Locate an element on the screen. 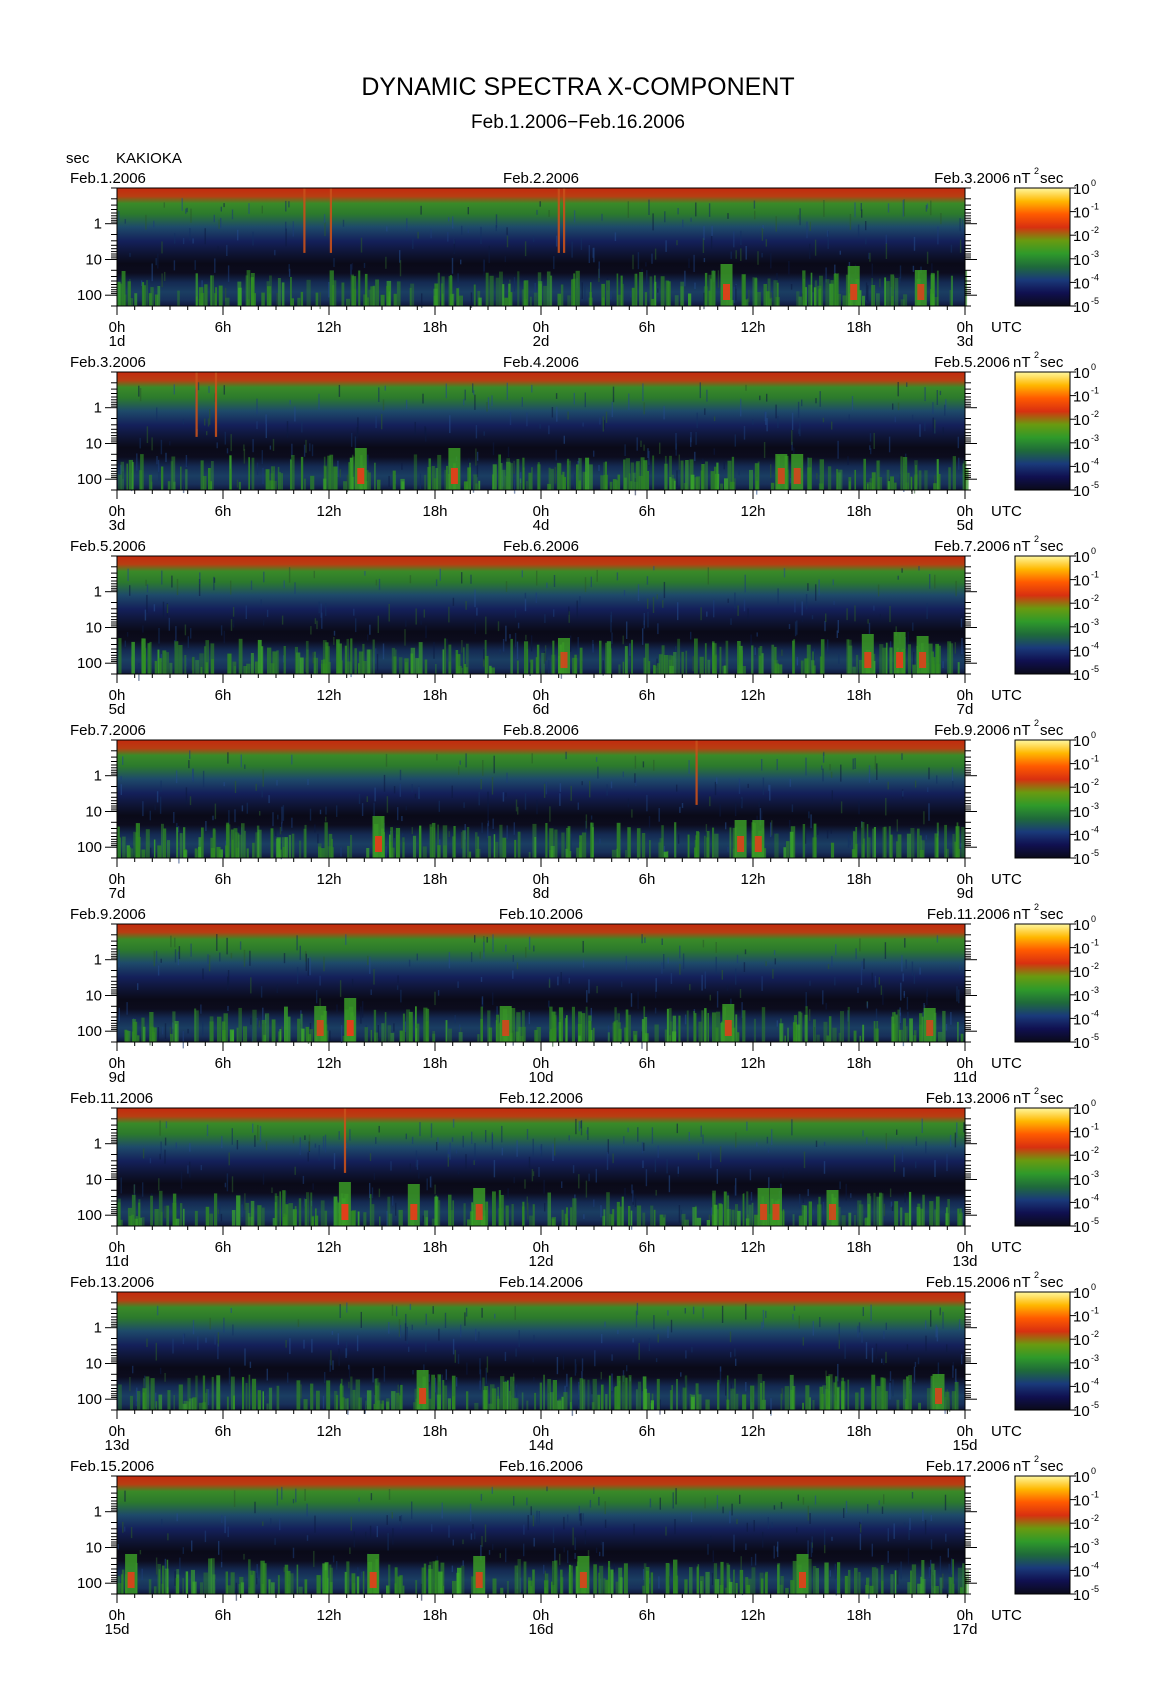 Image resolution: width=1156 pixels, height=1704 pixels. colorbar is located at coordinates (1042, 1535).